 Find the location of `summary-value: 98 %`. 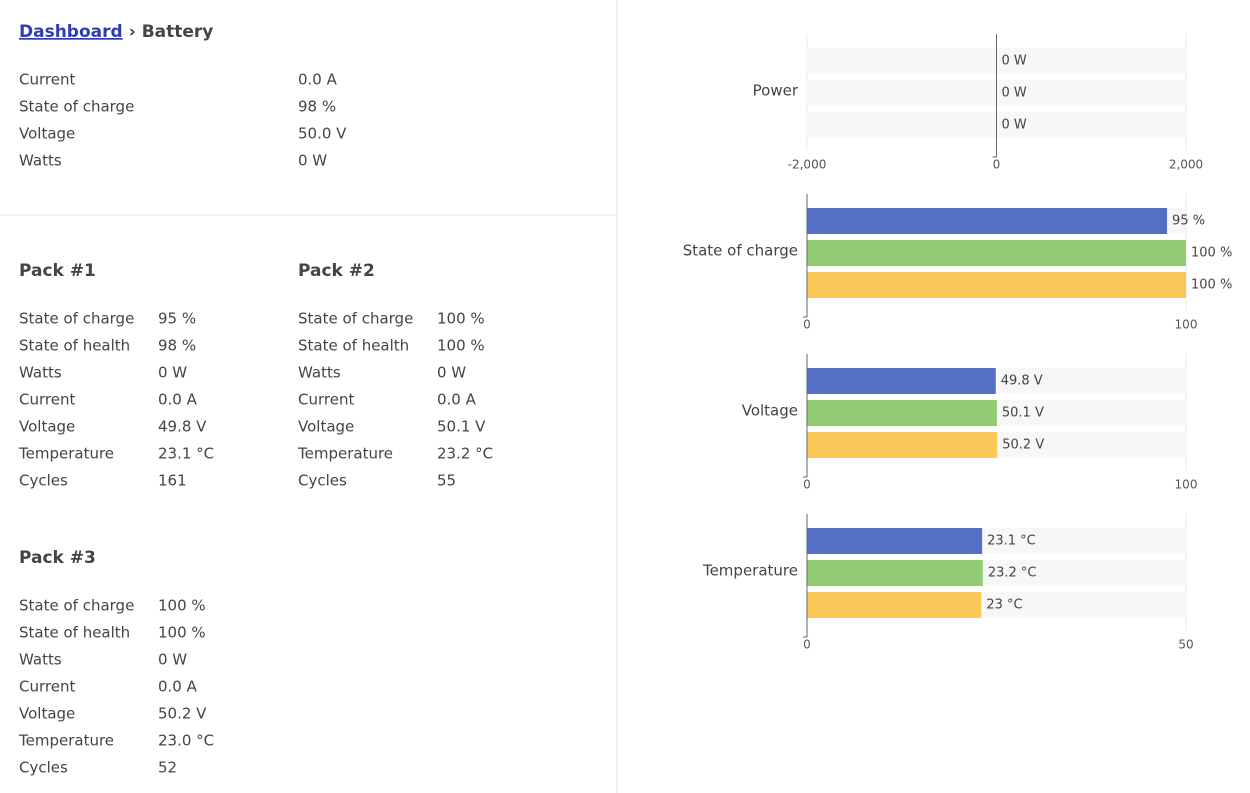

summary-value: 98 % is located at coordinates (317, 107).